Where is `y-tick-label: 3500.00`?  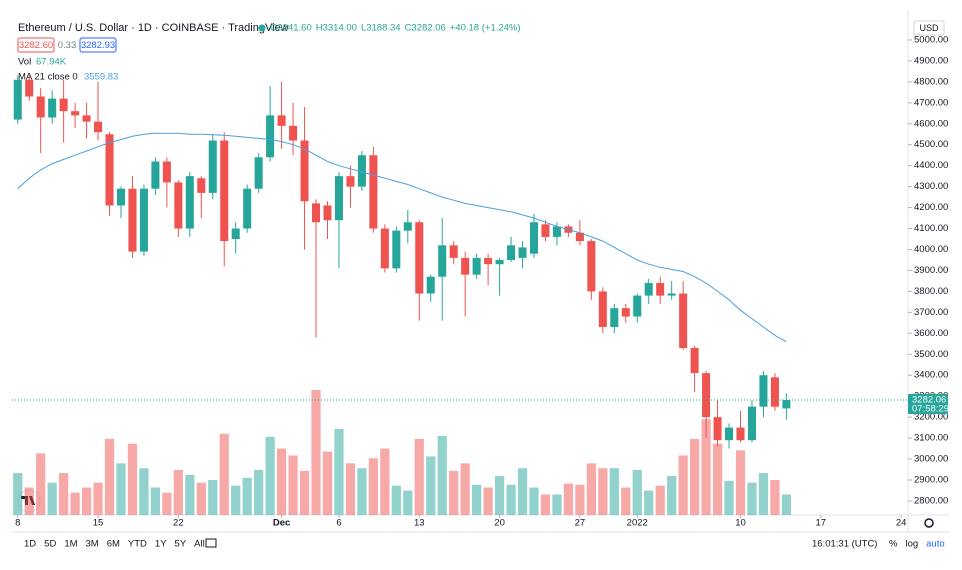
y-tick-label: 3500.00 is located at coordinates (931, 354).